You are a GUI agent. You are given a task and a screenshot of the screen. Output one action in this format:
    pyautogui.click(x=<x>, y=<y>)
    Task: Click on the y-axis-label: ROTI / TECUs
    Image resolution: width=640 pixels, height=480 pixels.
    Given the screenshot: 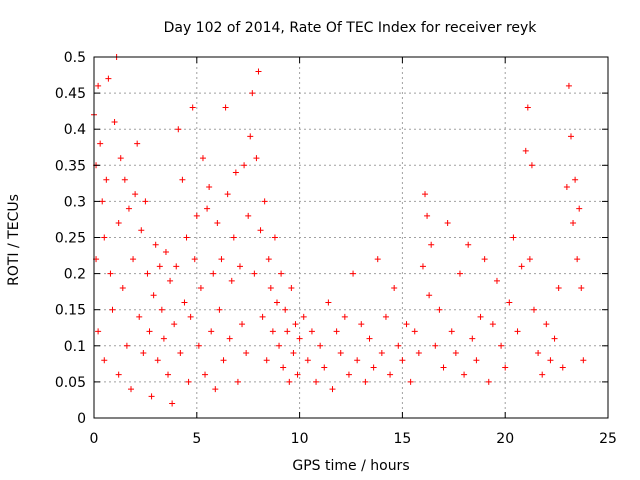 What is the action you would take?
    pyautogui.click(x=14, y=240)
    